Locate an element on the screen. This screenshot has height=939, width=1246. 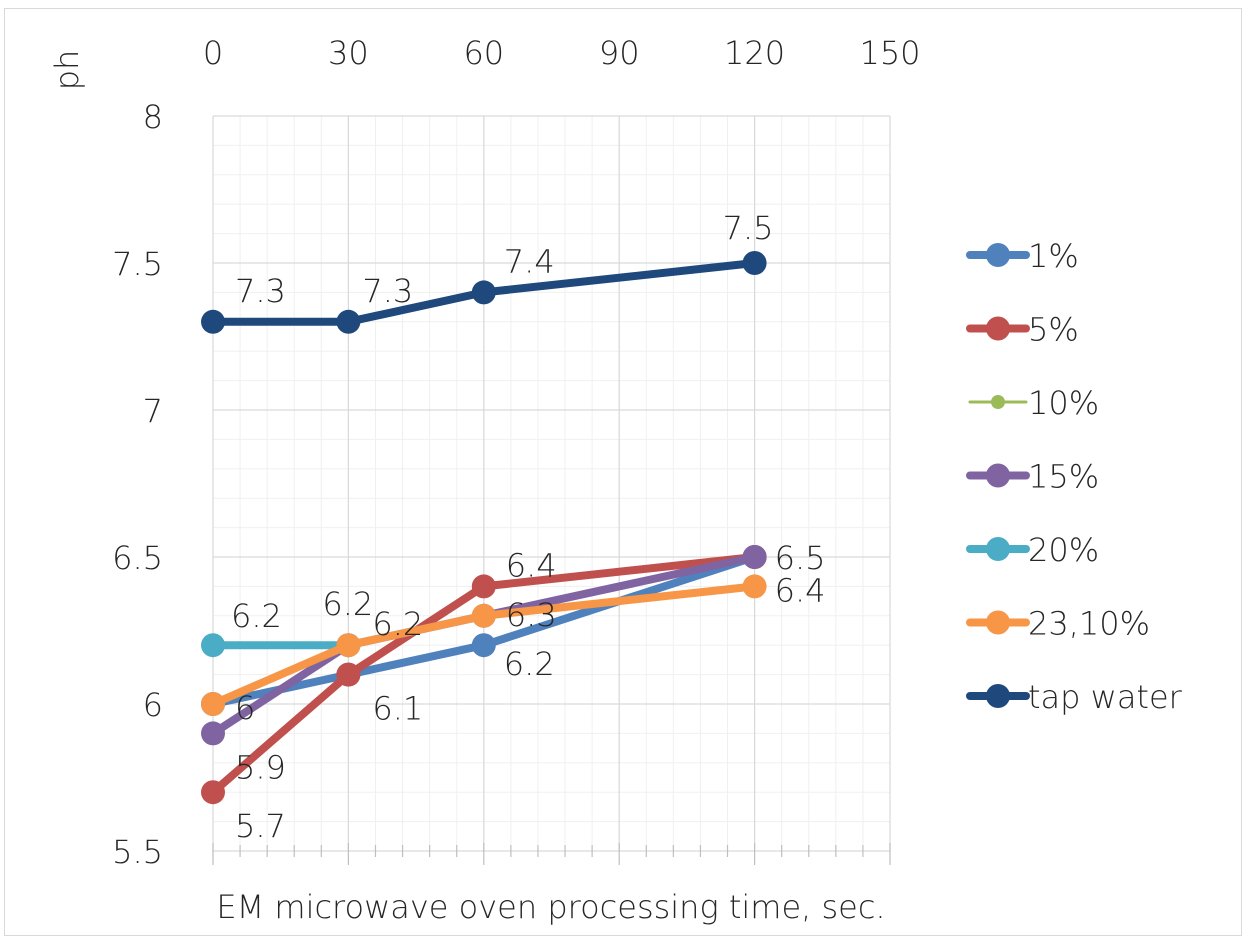
legend-item: 20% is located at coordinates (1032, 550).